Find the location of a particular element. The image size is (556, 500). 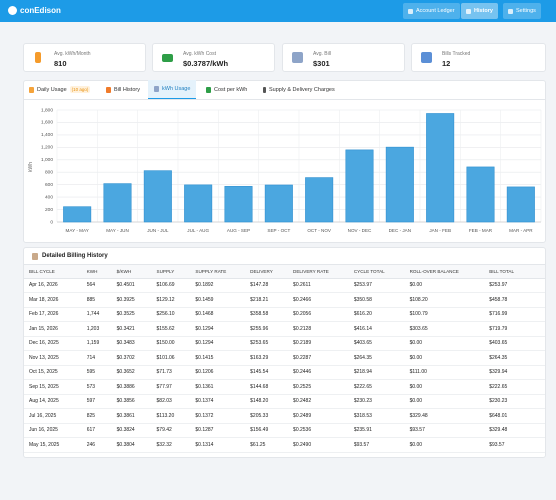

tab: Cost per kWh is located at coordinates (226, 89).